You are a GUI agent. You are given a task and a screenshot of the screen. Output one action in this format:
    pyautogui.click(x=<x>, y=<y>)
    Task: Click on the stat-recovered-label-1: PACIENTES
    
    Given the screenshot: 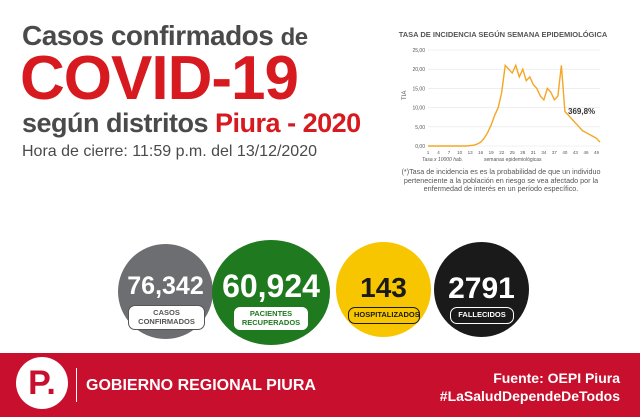 What is the action you would take?
    pyautogui.click(x=271, y=313)
    